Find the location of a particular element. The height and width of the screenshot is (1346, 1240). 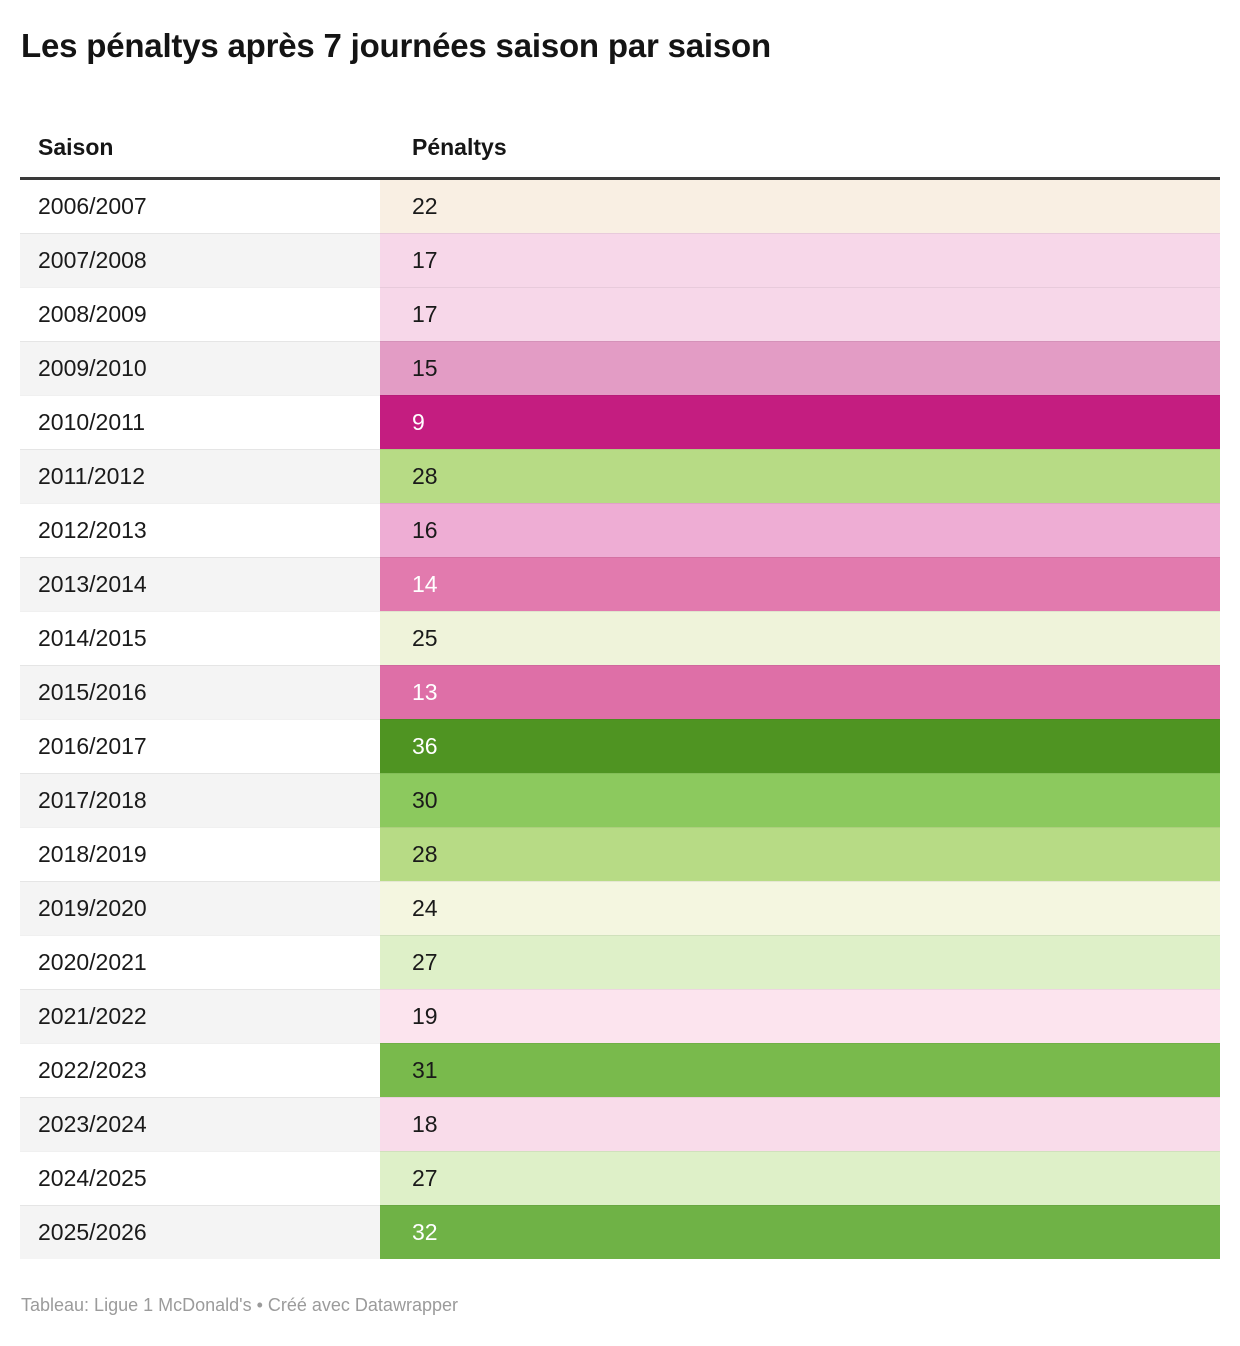

header-row: Saison Pénaltys is located at coordinates (620, 122).